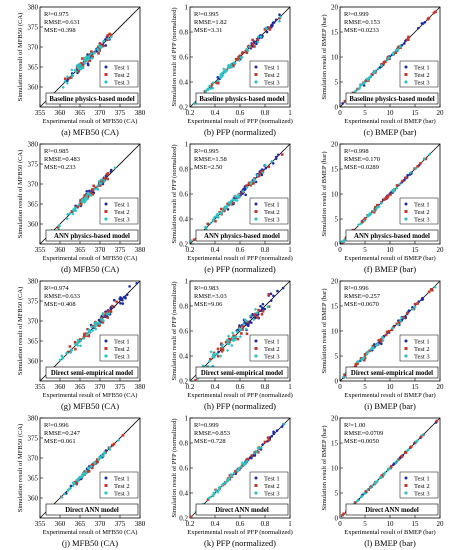 This screenshot has width=462, height=550. I want to click on stat-label: RMSE=0.631, so click(62, 22).